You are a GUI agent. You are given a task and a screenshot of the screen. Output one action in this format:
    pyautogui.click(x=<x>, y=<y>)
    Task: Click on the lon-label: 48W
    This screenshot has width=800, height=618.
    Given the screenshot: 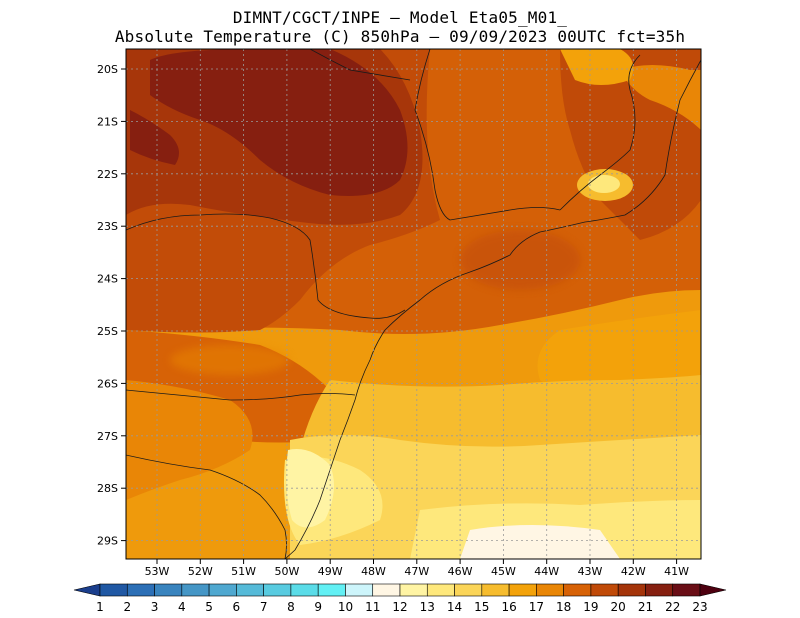 What is the action you would take?
    pyautogui.click(x=373, y=571)
    